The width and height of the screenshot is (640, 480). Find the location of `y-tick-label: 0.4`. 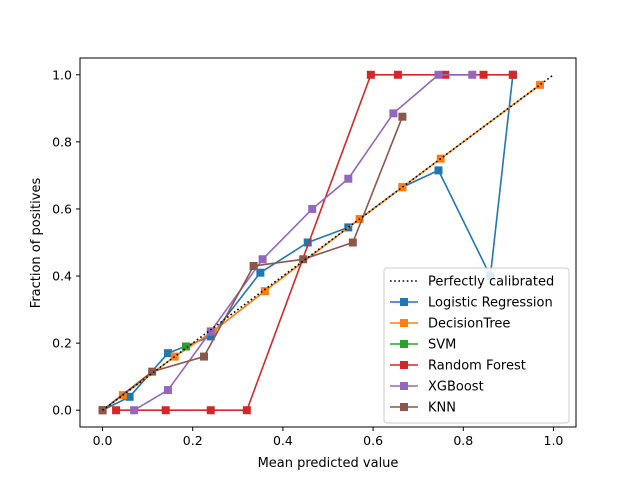

y-tick-label: 0.4 is located at coordinates (62, 276).